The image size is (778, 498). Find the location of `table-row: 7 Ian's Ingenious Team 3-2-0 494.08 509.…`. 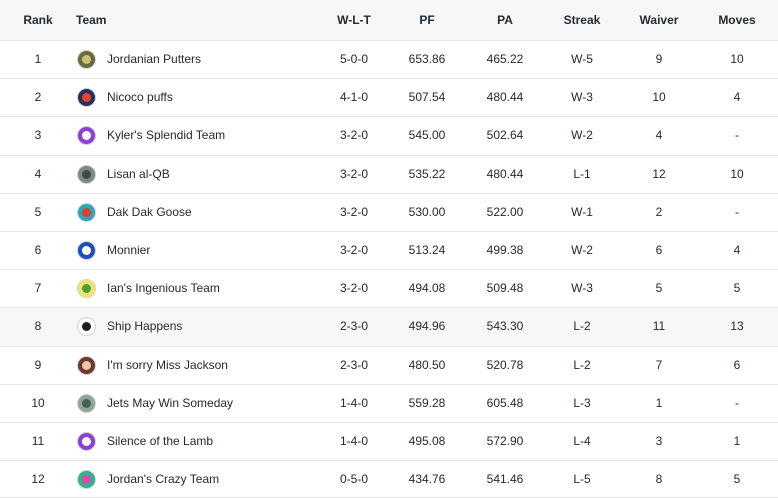

table-row: 7 Ian's Ingenious Team 3-2-0 494.08 509.… is located at coordinates (389, 288).